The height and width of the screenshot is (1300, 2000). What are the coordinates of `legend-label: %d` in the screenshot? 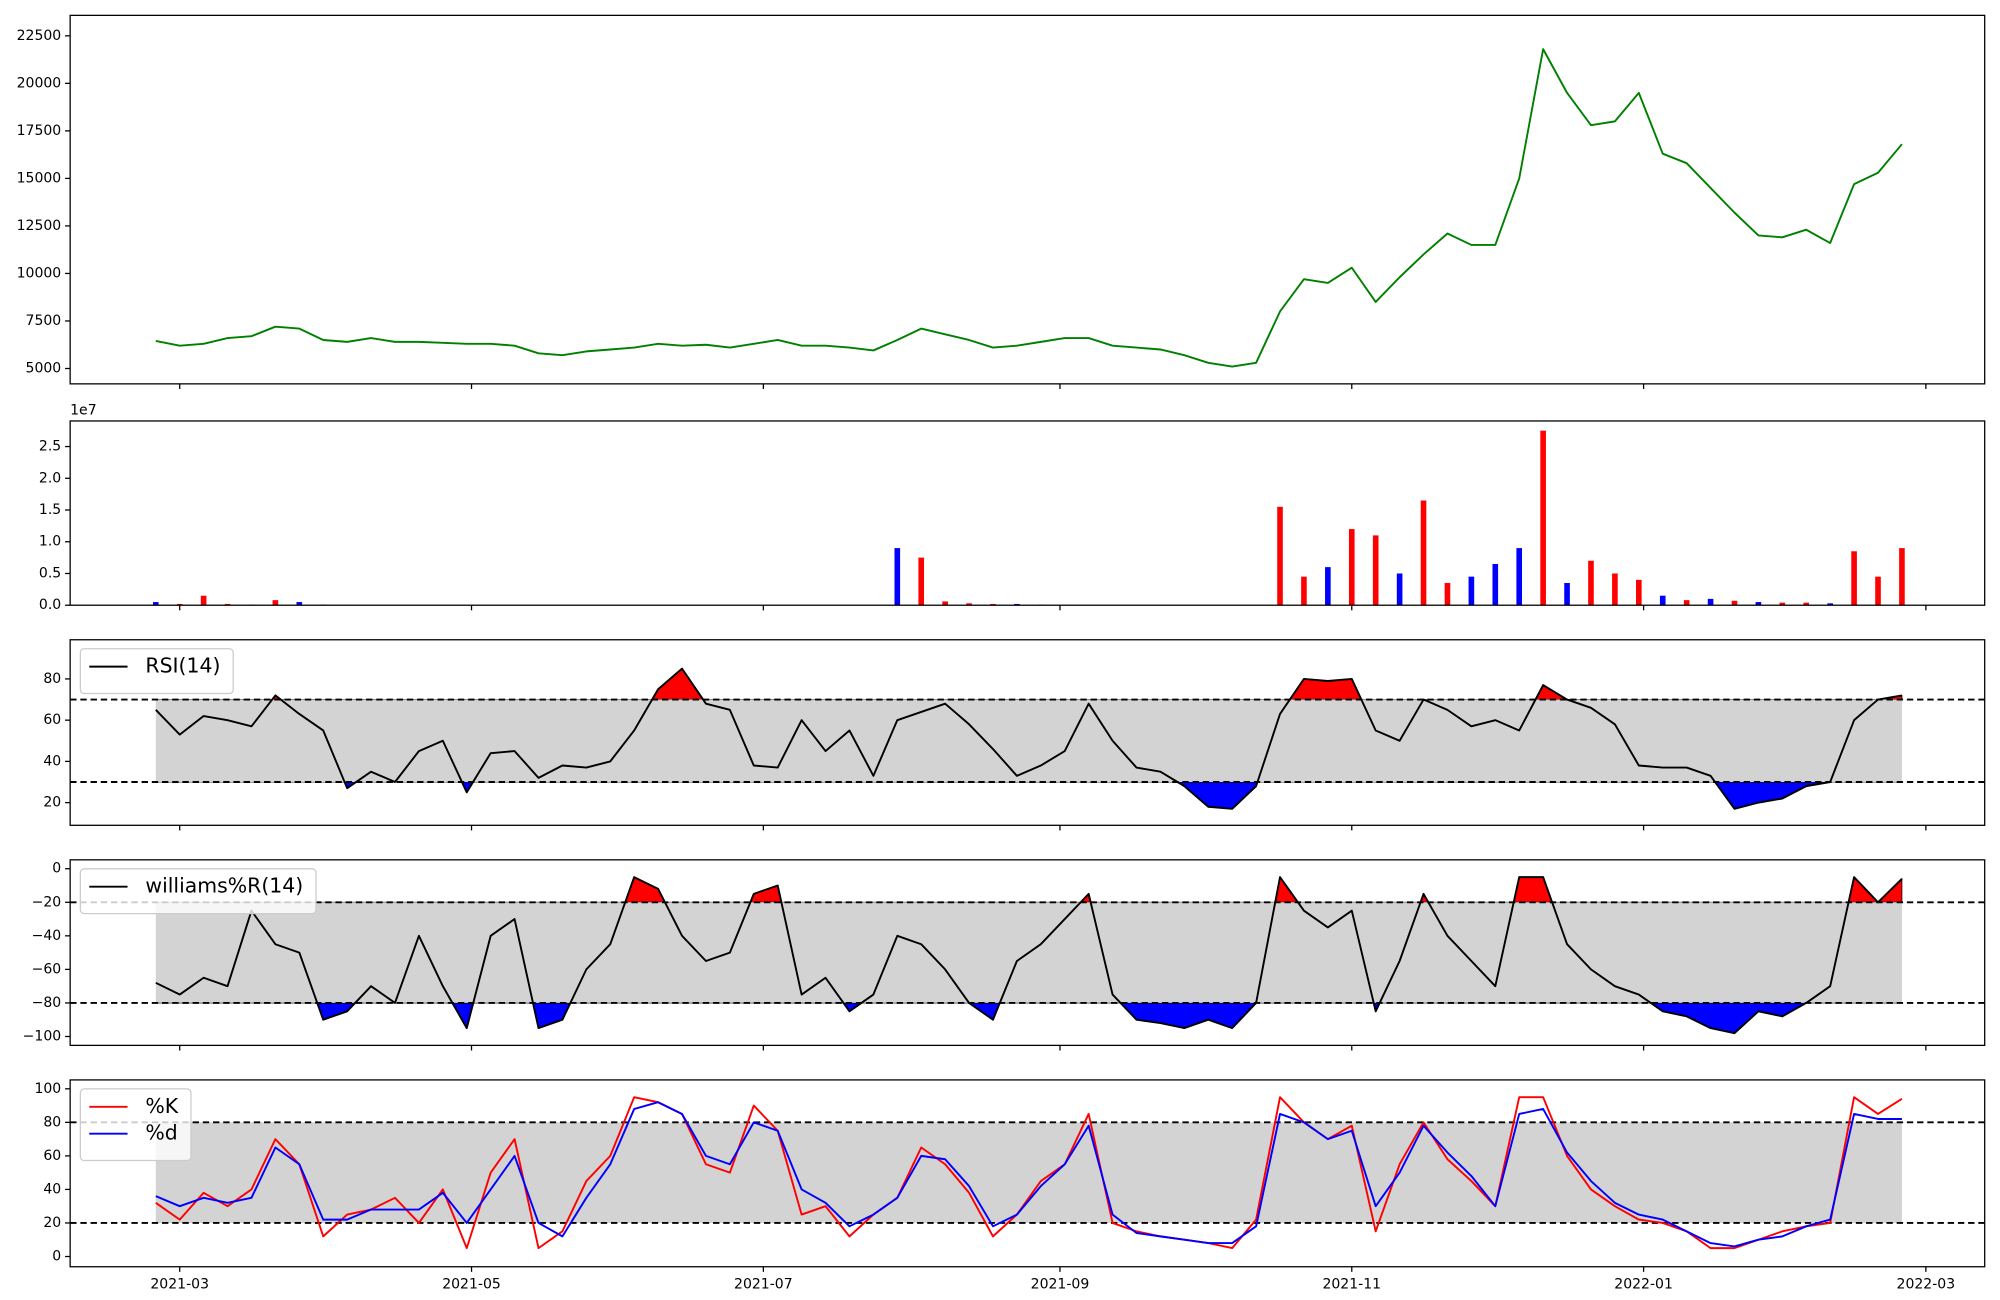 It's located at (161, 1133).